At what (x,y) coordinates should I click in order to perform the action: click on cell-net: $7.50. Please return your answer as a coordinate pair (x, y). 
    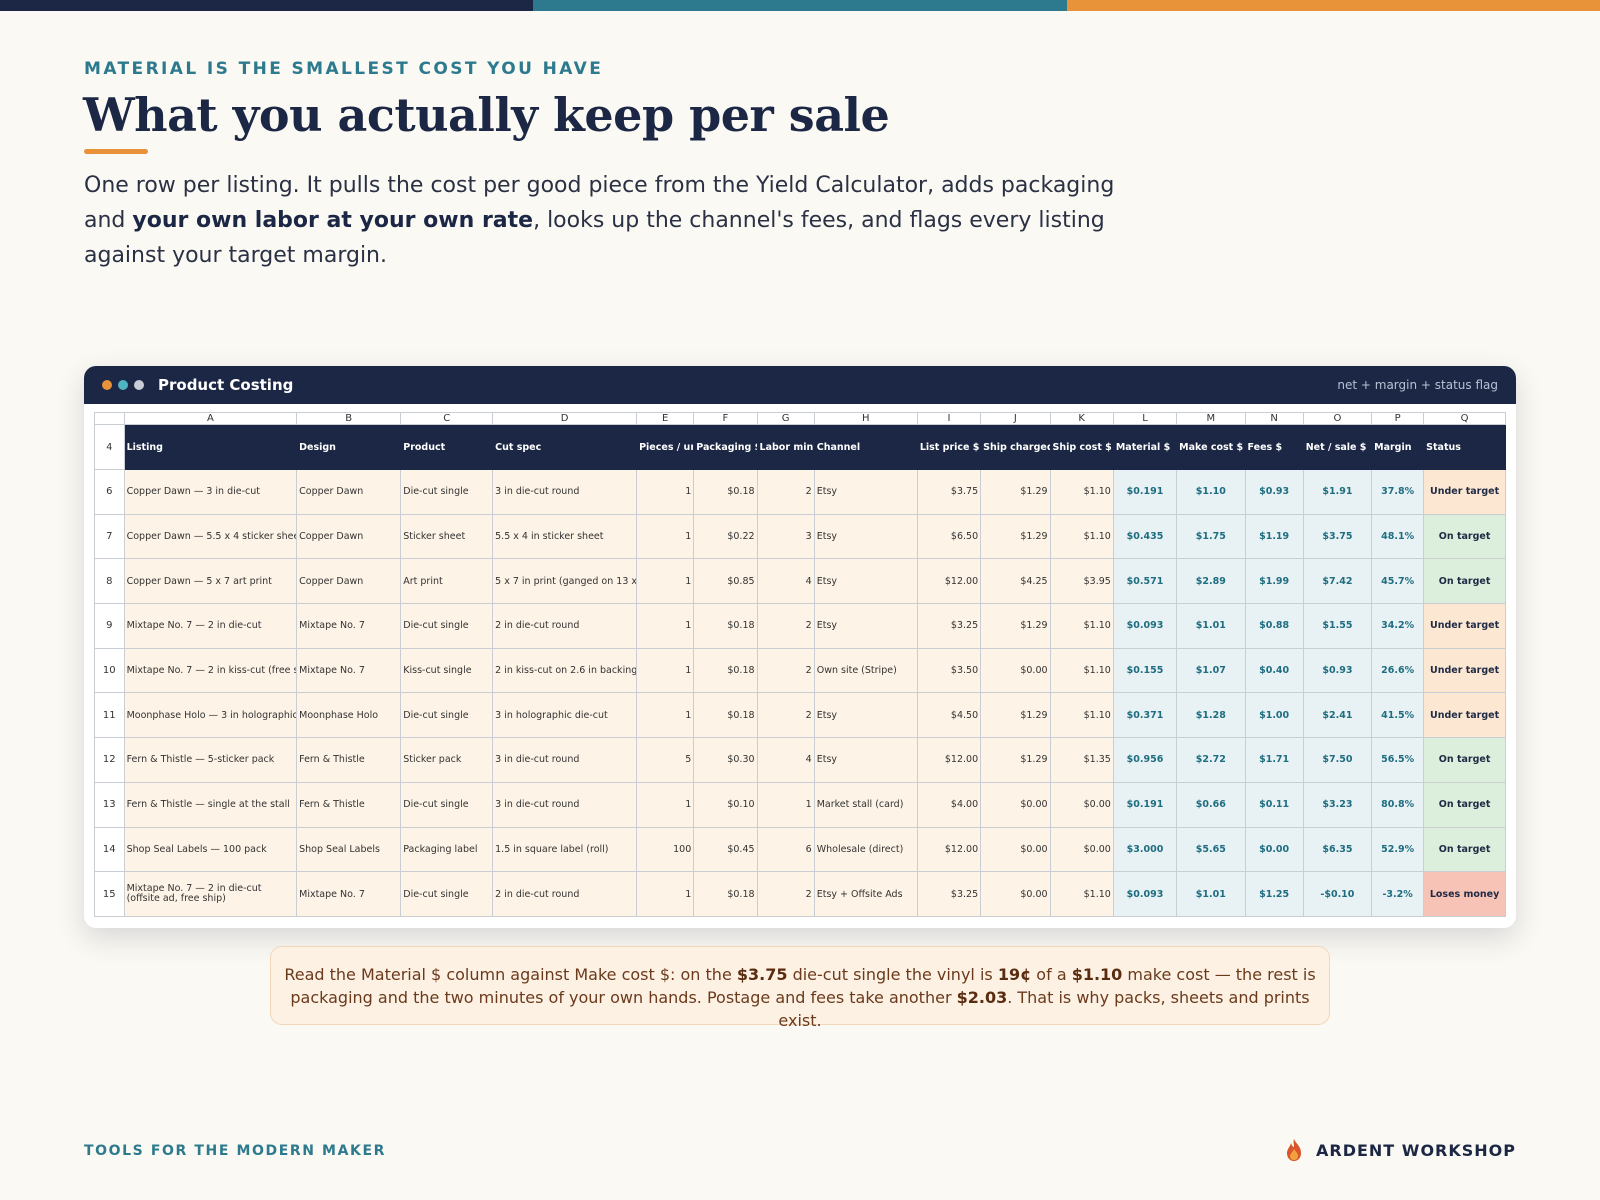
    Looking at the image, I should click on (1337, 760).